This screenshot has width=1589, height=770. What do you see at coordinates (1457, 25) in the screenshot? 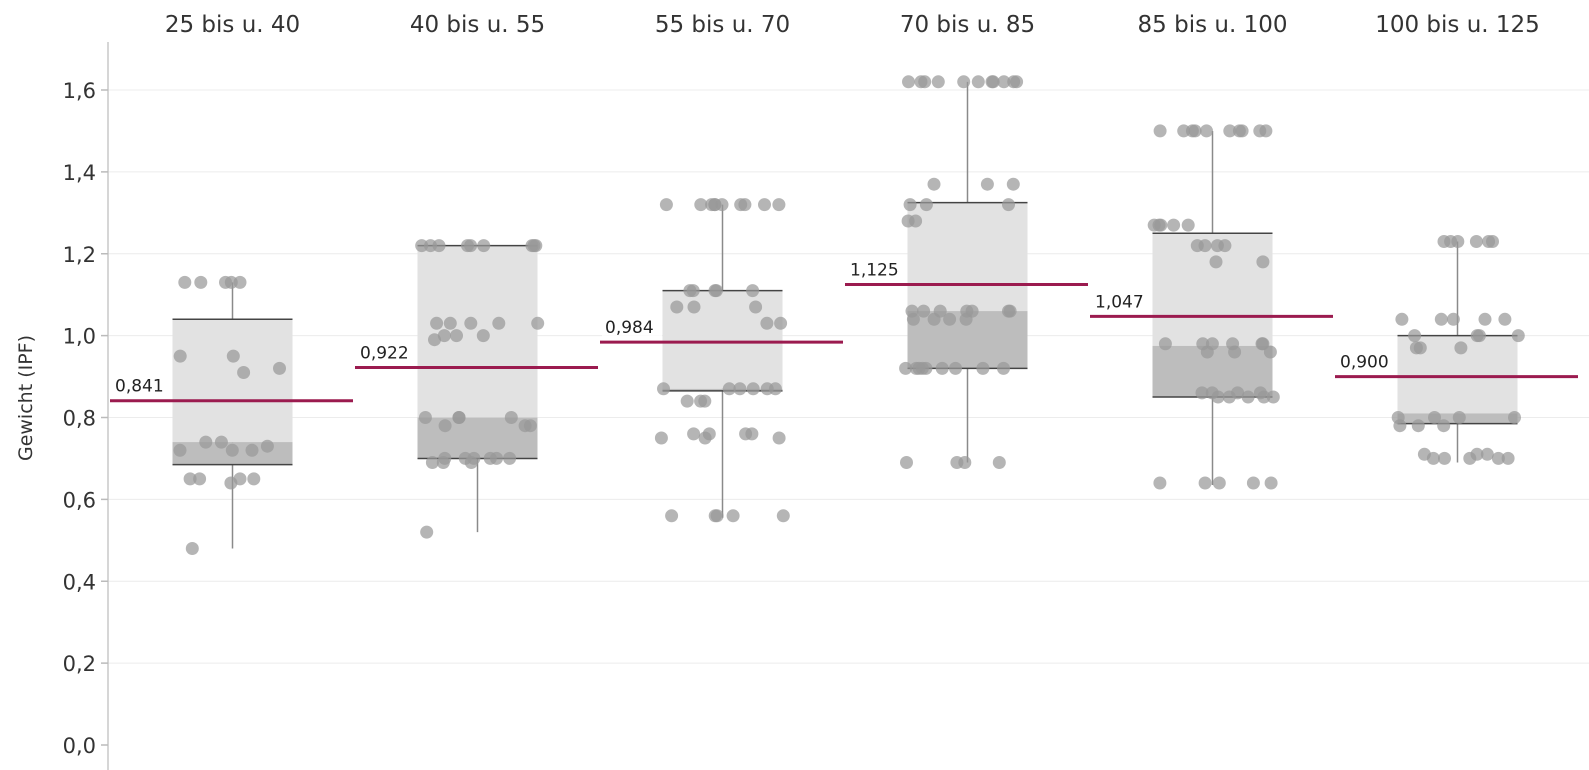
I see `category-title: 100 bis u. 125` at bounding box center [1457, 25].